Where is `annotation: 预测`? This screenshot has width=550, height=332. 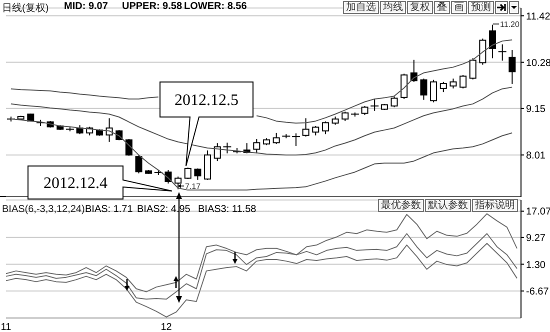
annotation: 预测 is located at coordinates (481, 7).